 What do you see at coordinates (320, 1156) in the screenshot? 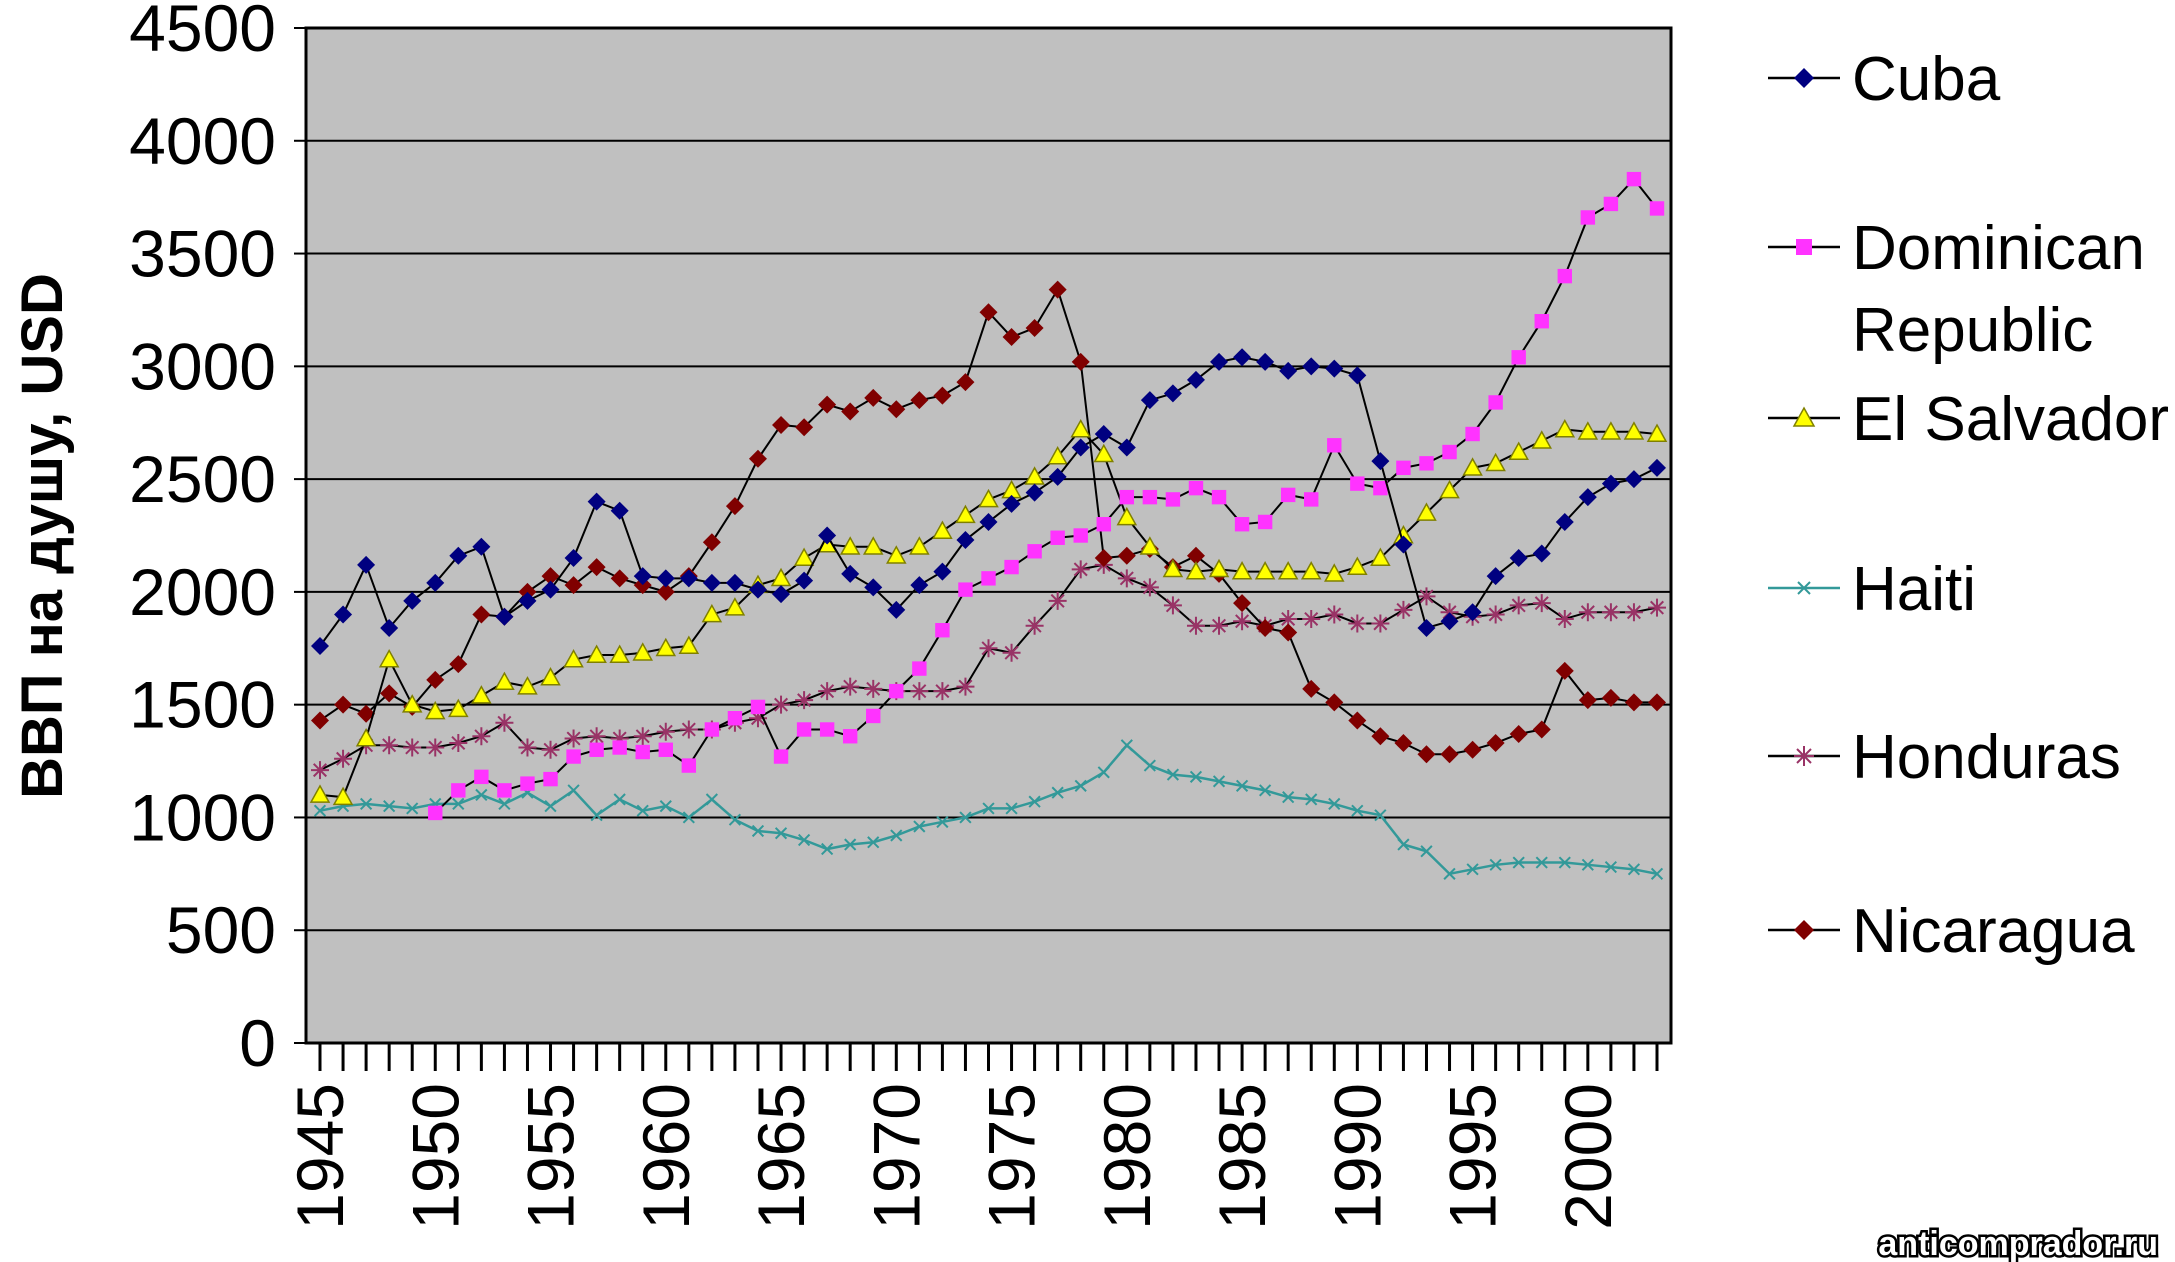
I see `x-tick-label: 1945` at bounding box center [320, 1156].